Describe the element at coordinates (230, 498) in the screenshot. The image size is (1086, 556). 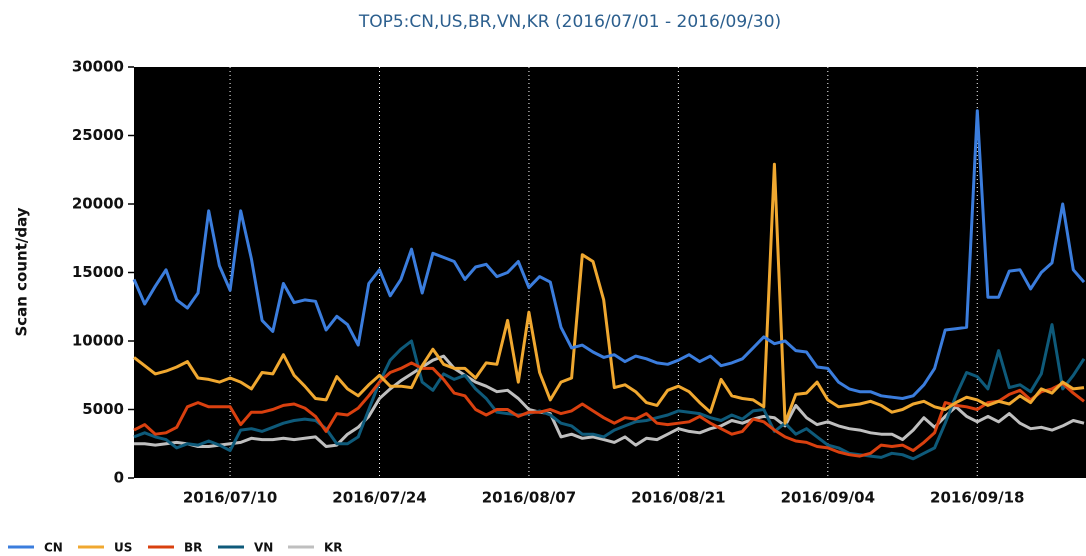
I see `x-tick-label: 2016/07/10` at that location.